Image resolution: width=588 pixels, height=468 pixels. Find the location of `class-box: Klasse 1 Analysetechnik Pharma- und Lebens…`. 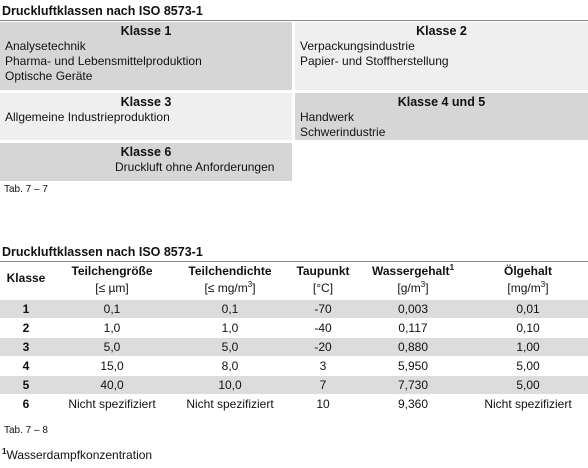

class-box: Klasse 1 Analysetechnik Pharma- und Lebens… is located at coordinates (146, 56).